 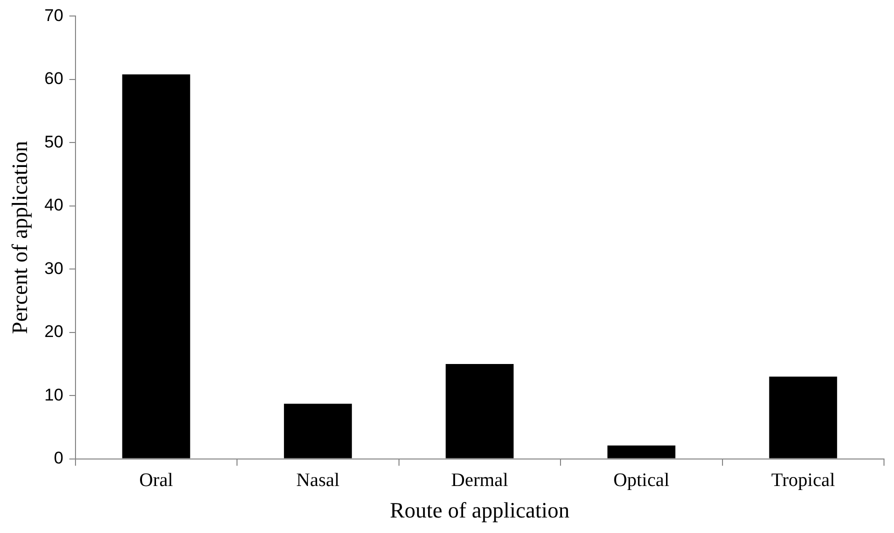 What do you see at coordinates (19, 237) in the screenshot?
I see `y-axis-title: Percent of application` at bounding box center [19, 237].